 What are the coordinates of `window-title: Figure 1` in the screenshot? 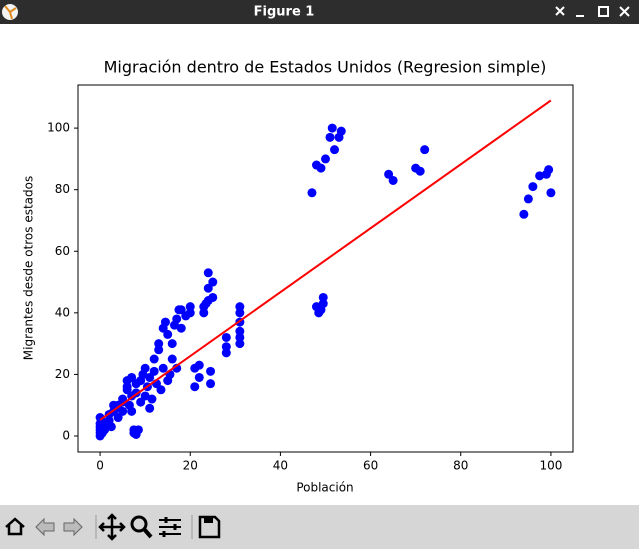 It's located at (284, 12).